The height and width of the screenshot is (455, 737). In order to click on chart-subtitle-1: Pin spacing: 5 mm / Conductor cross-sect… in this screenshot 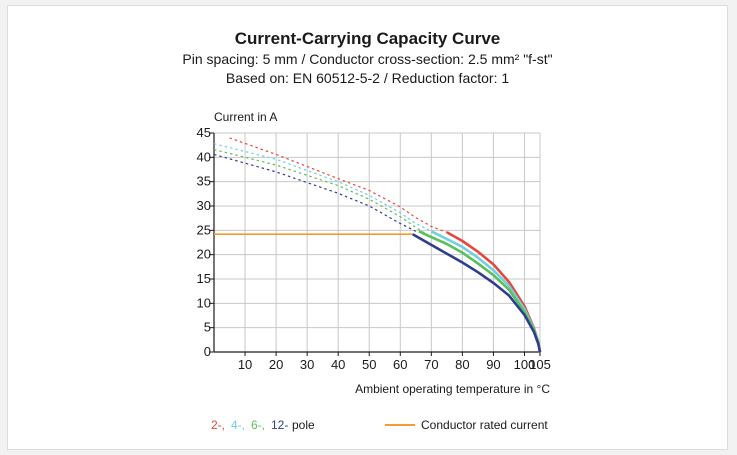, I will do `click(367, 59)`.